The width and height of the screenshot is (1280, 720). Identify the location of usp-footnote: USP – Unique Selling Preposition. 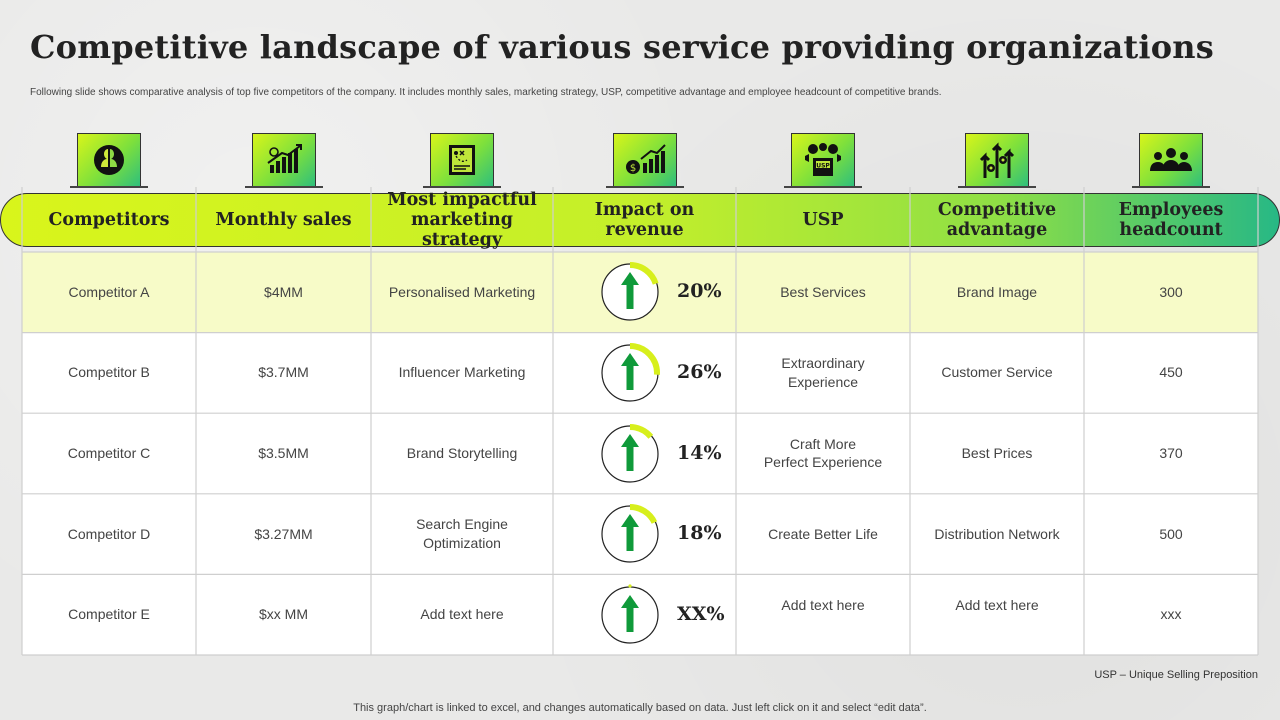
(1176, 675).